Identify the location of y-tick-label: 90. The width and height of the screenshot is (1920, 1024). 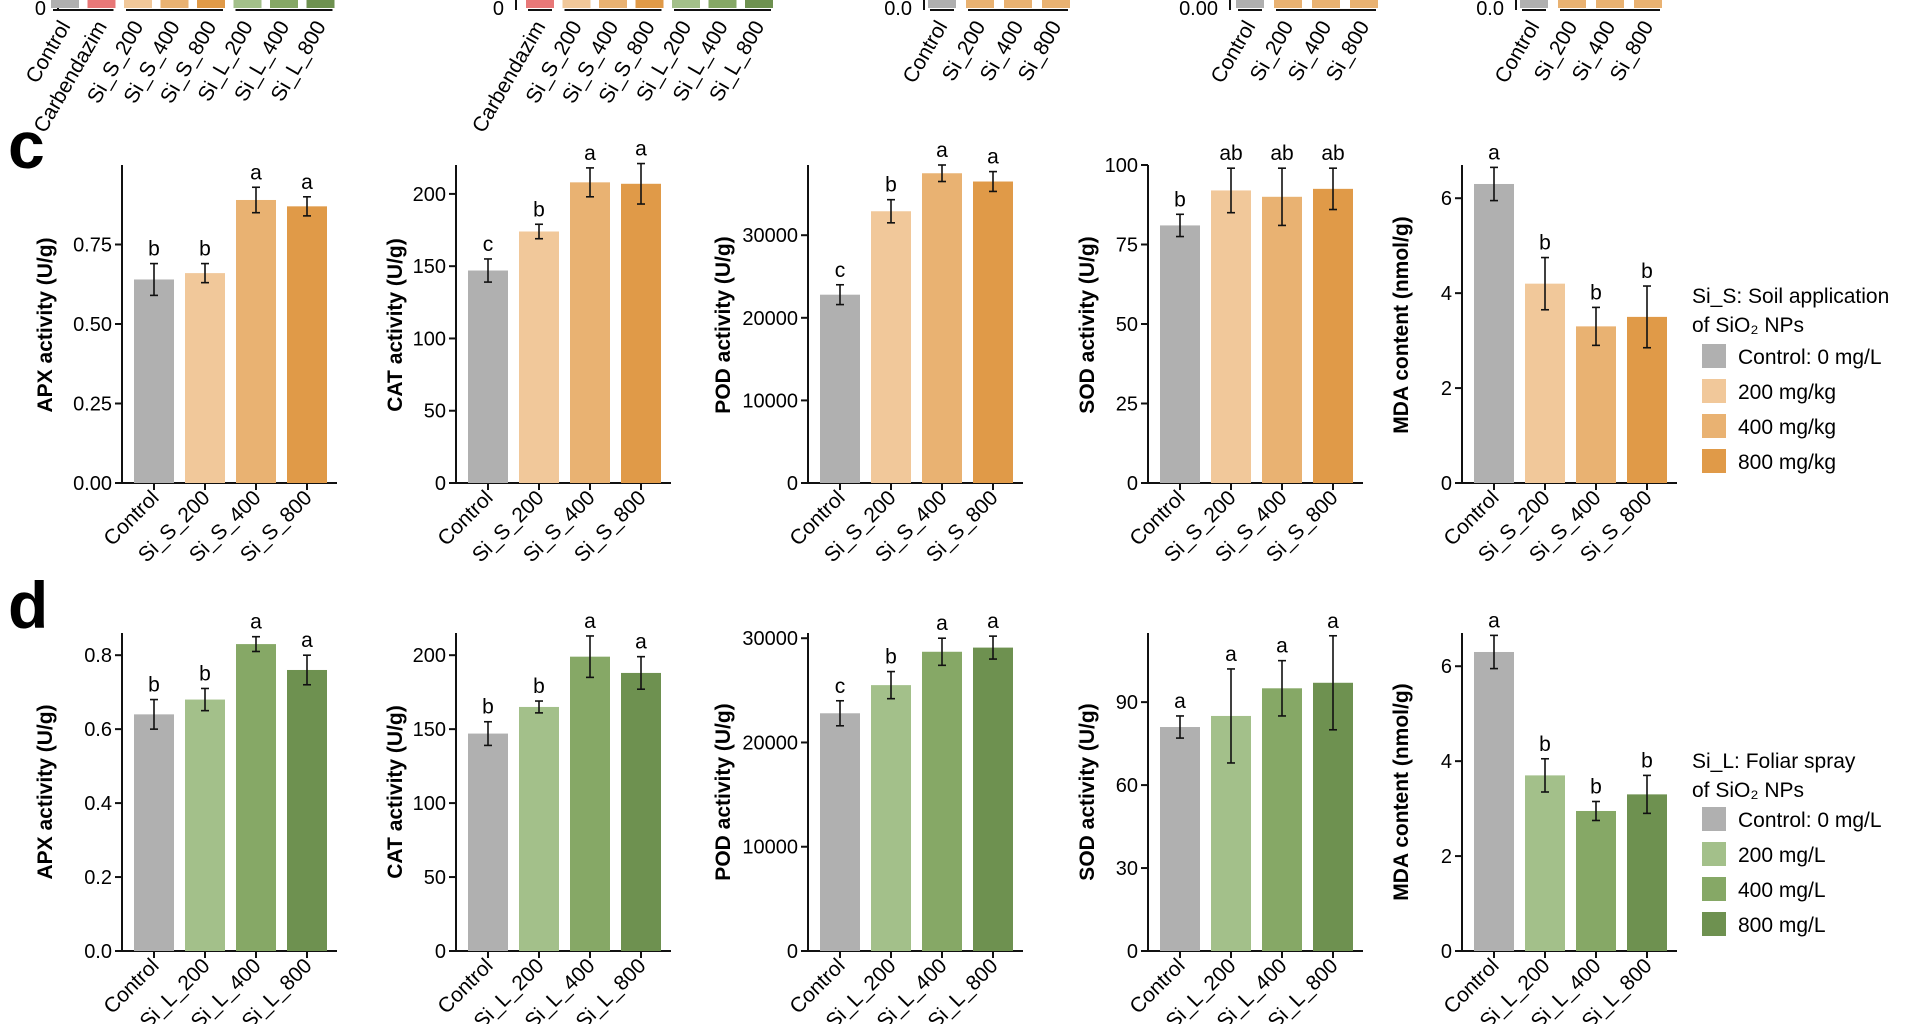
(1127, 703).